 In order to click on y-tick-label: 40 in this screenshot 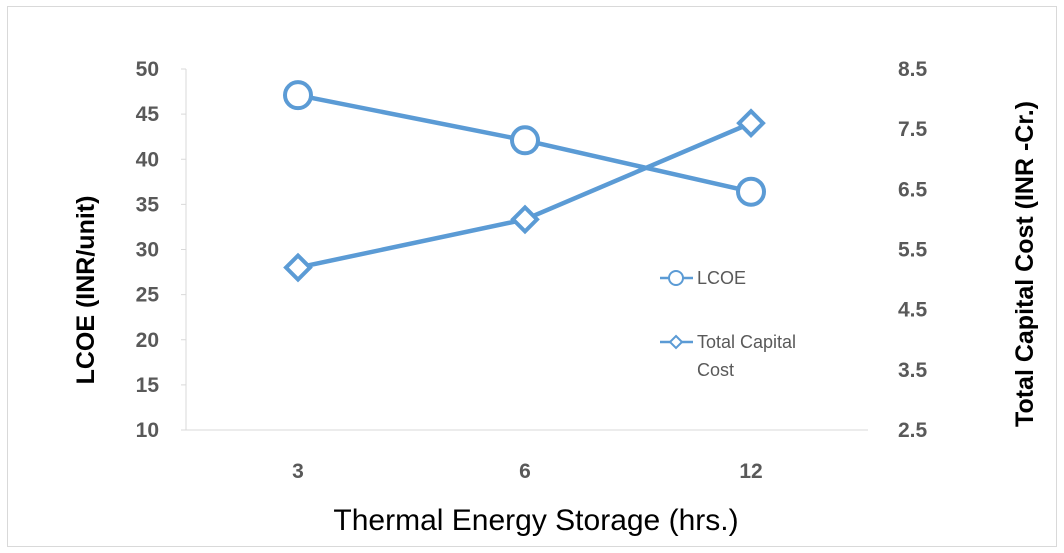, I will do `click(147, 159)`.